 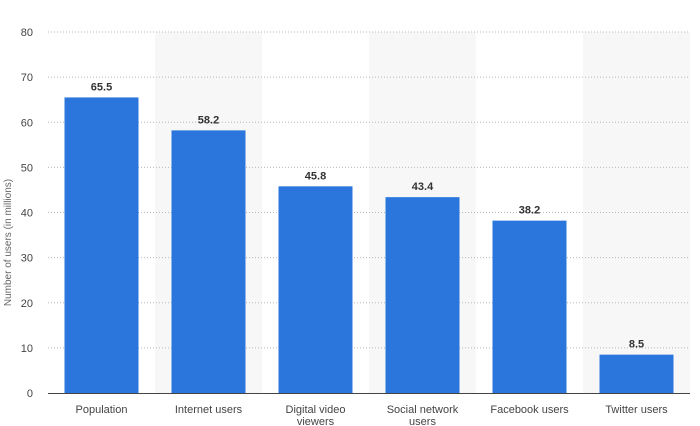 I want to click on x-category-label: Internet users, so click(x=209, y=410).